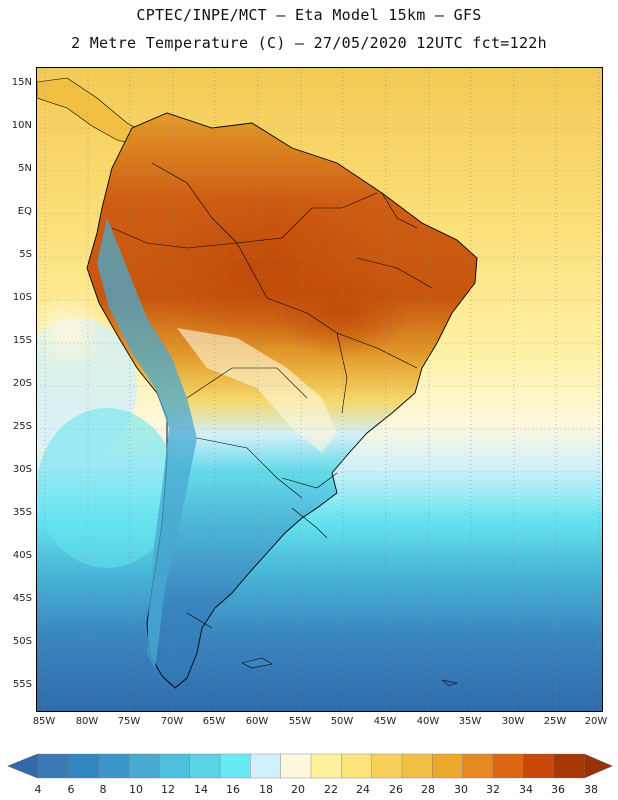 Image resolution: width=618 pixels, height=800 pixels. I want to click on colorbar-label-6: 6, so click(71, 789).